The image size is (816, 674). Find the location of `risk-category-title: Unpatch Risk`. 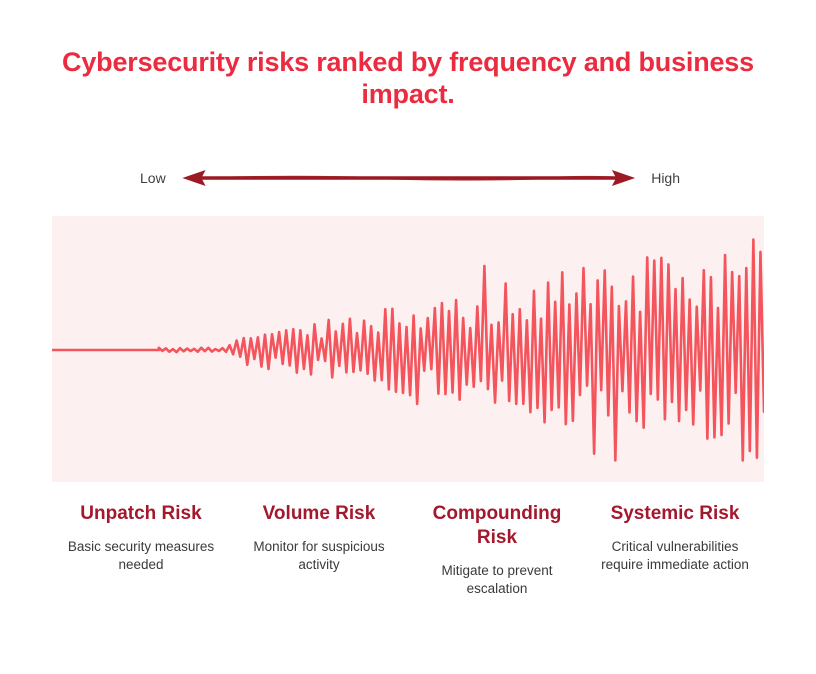

risk-category-title: Unpatch Risk is located at coordinates (141, 513).